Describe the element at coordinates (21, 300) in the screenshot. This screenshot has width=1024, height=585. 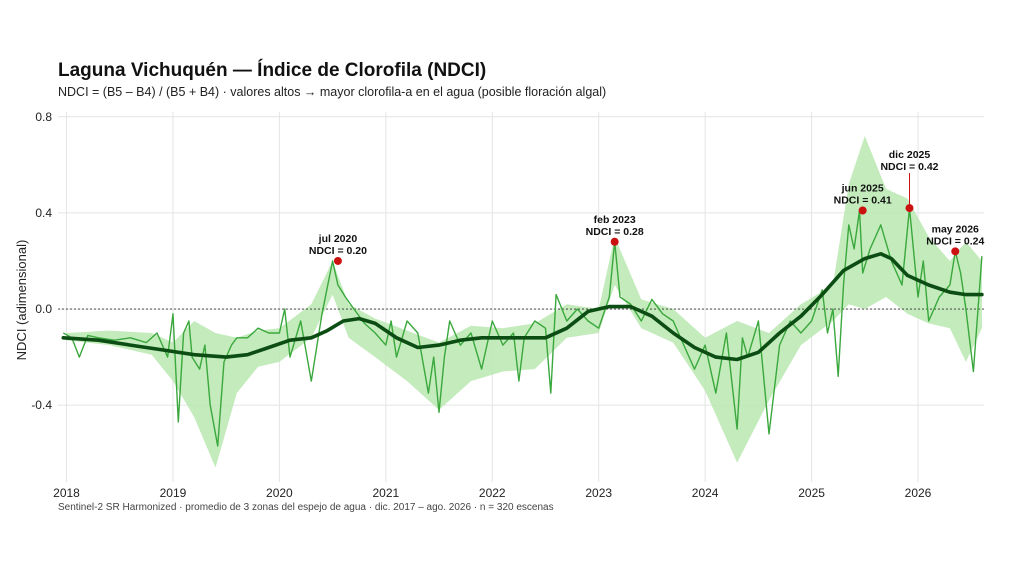
I see `y-axis-label: NDCI (adimensional)` at that location.